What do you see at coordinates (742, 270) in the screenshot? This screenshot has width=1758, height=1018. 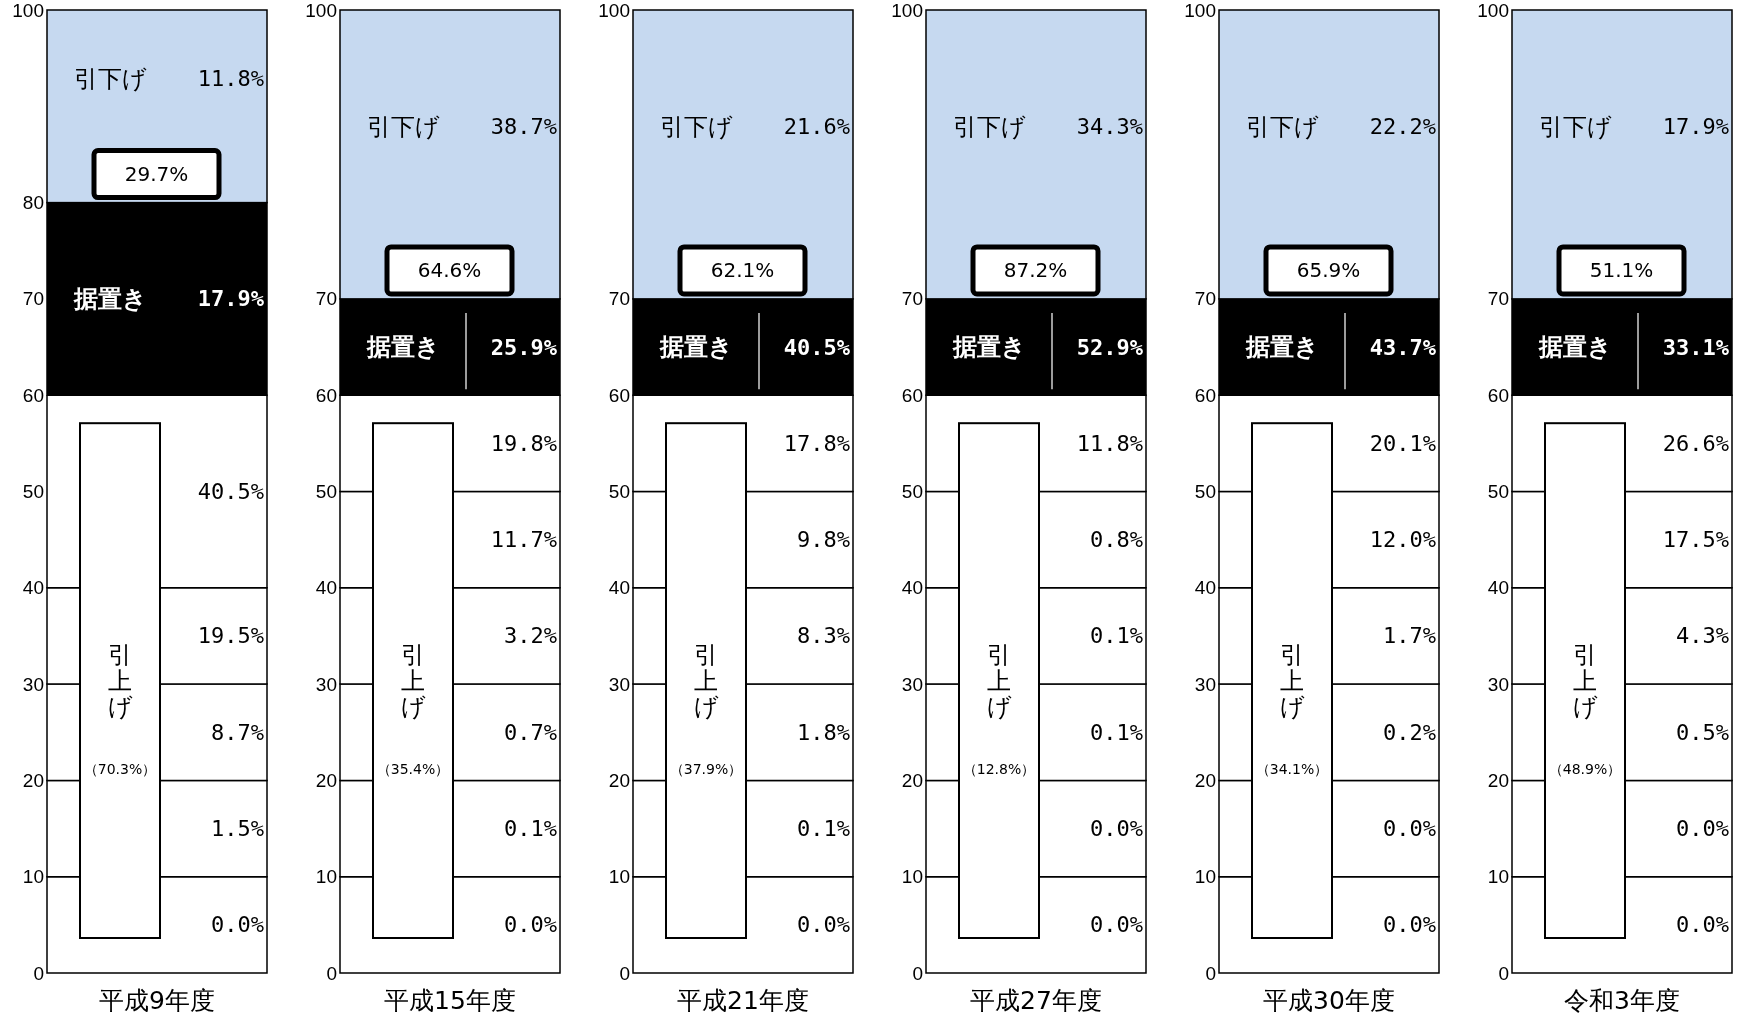 I see `annotation: 62.1%` at bounding box center [742, 270].